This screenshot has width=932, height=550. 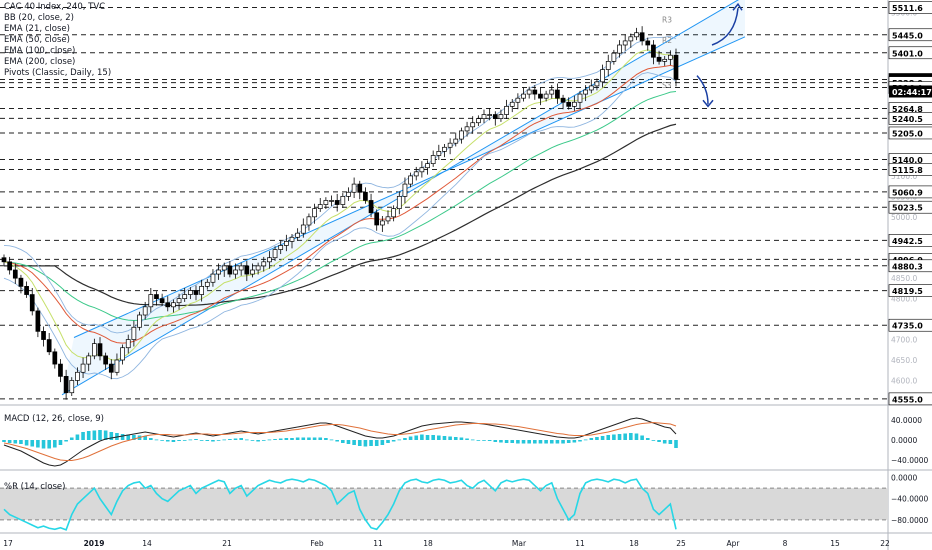 What do you see at coordinates (785, 543) in the screenshot?
I see `time-tick-label: 8` at bounding box center [785, 543].